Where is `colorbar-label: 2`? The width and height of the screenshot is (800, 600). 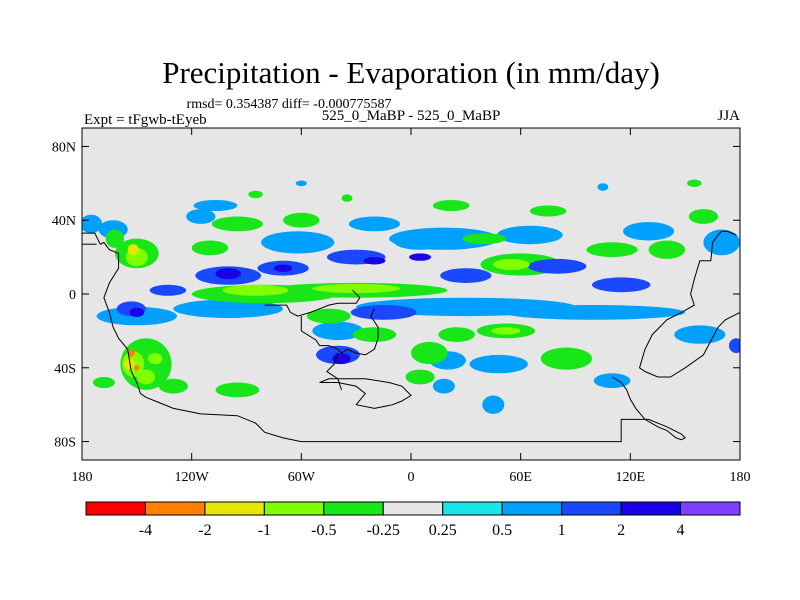
colorbar-label: 2 is located at coordinates (621, 530).